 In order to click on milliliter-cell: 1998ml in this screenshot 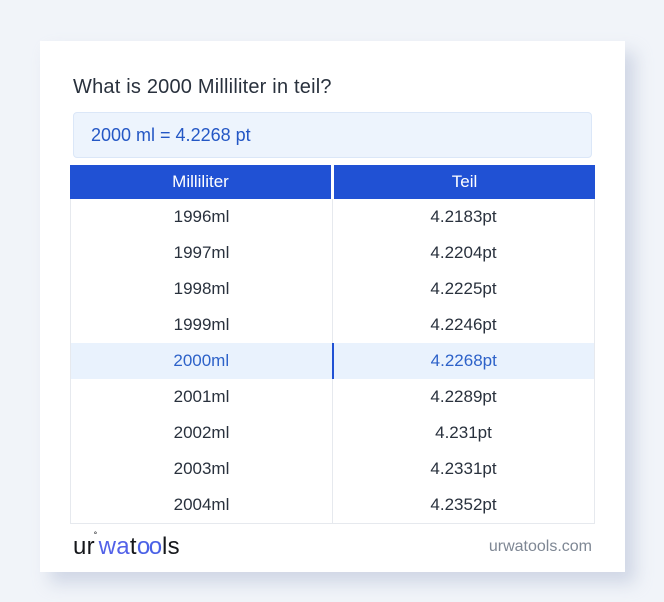, I will do `click(202, 289)`.